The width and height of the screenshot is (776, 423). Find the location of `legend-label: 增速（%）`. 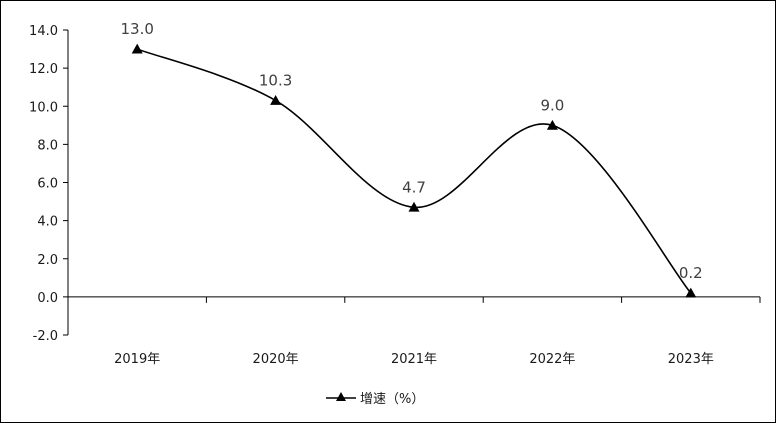

legend-label: 增速（%） is located at coordinates (392, 399).